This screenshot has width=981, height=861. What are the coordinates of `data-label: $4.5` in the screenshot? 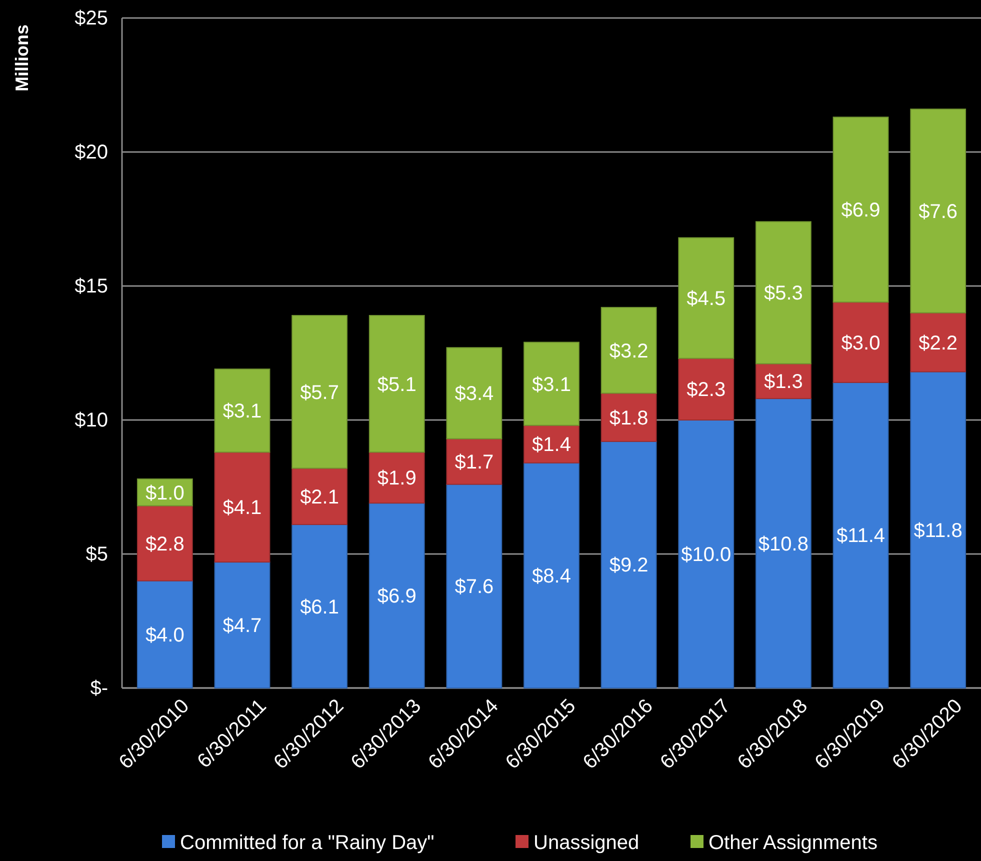 It's located at (706, 299).